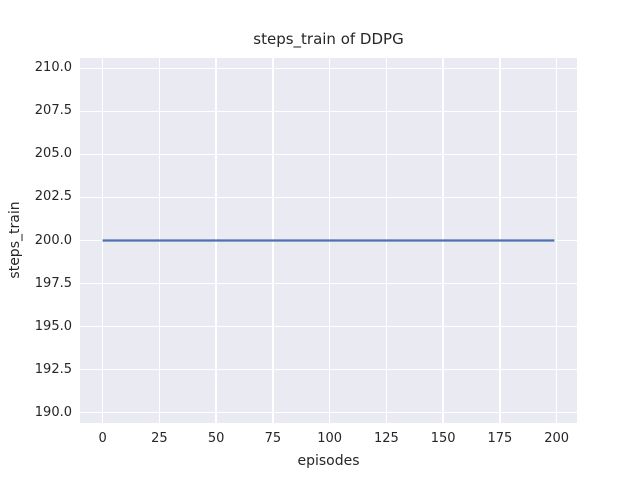  Describe the element at coordinates (557, 438) in the screenshot. I see `x-tick-label: 200` at that location.